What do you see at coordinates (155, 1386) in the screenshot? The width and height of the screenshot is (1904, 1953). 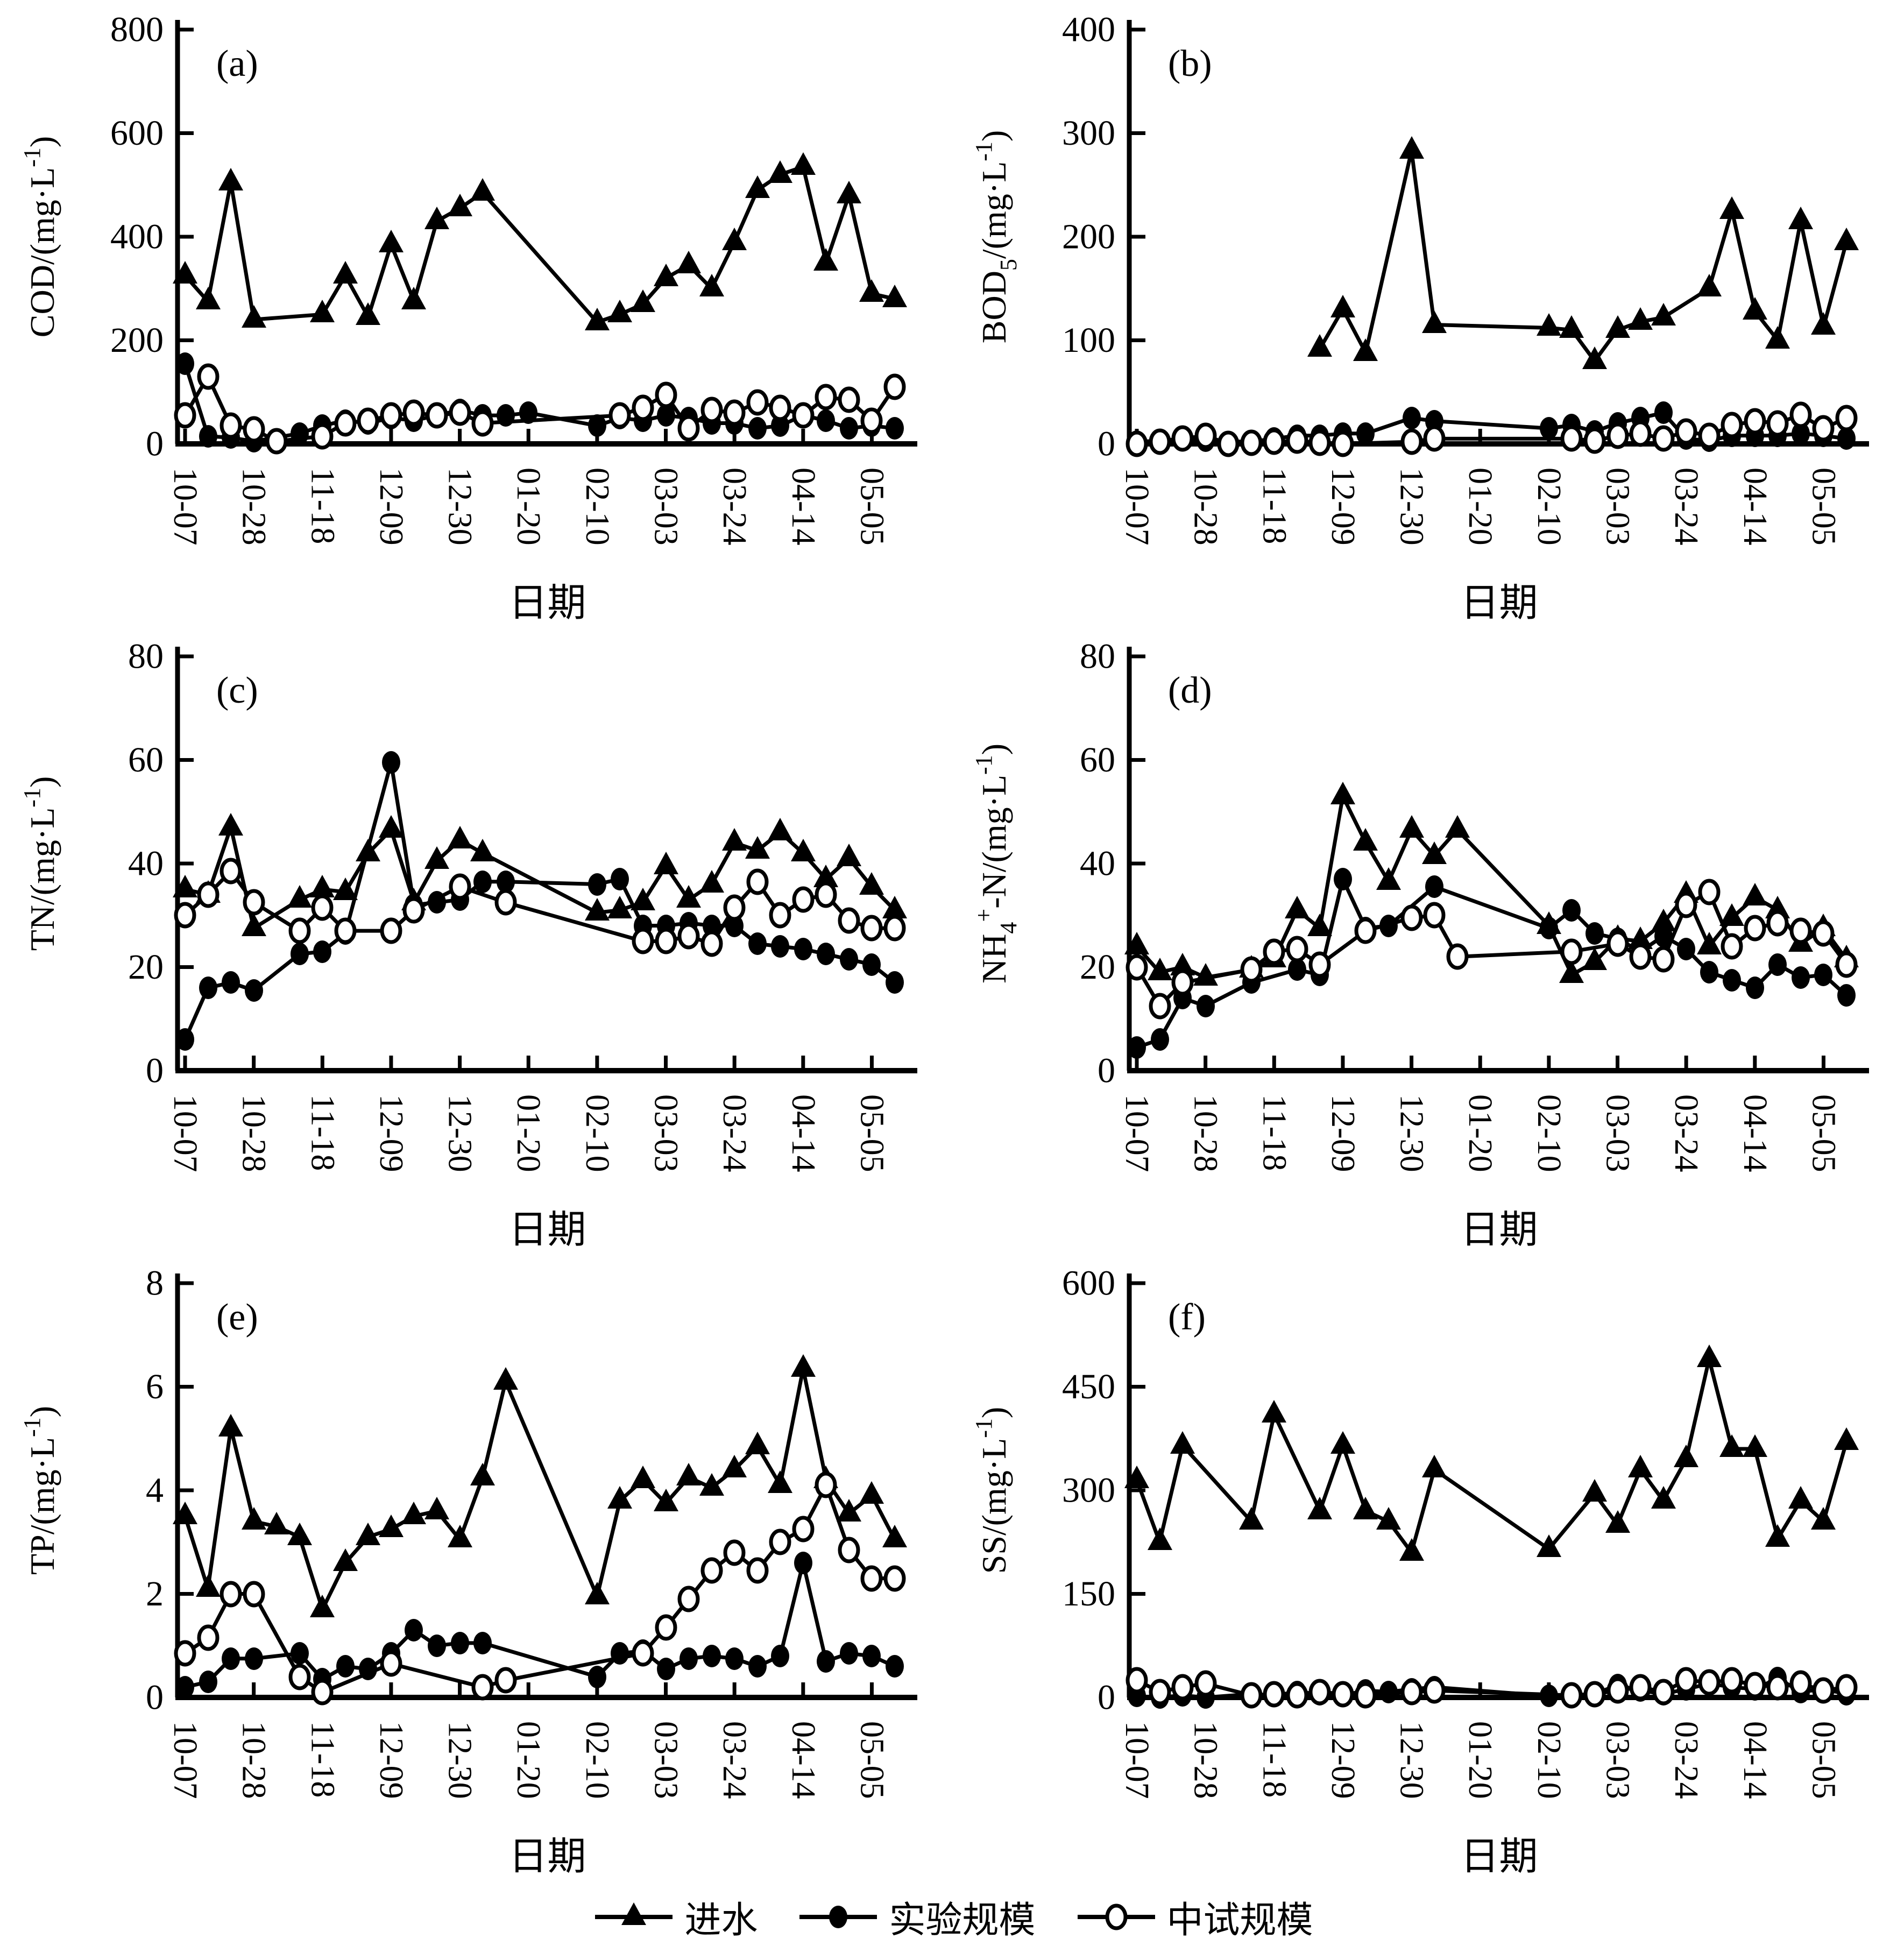 I see `y-tick-label: 6` at bounding box center [155, 1386].